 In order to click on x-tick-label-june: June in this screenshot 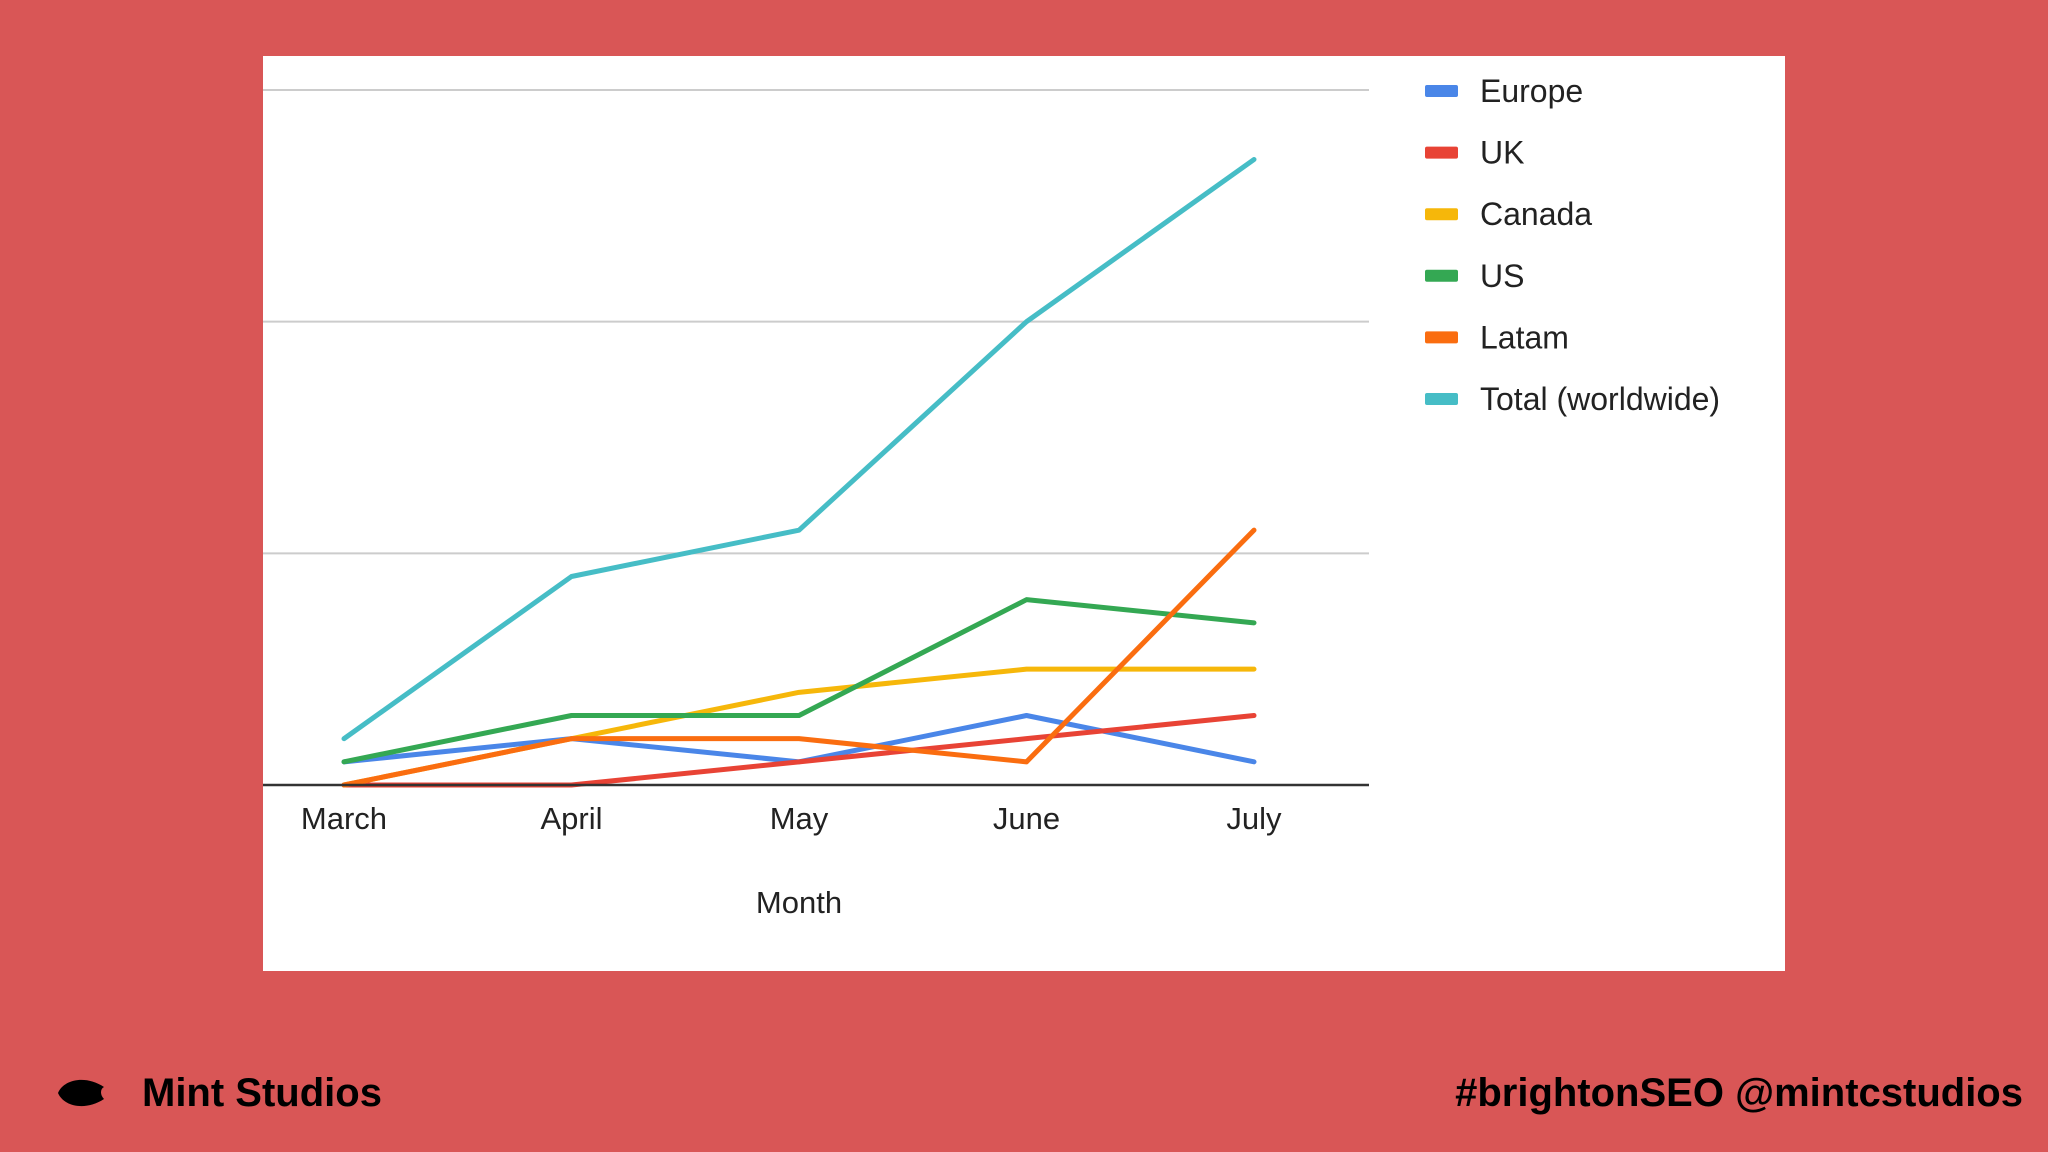, I will do `click(1026, 818)`.